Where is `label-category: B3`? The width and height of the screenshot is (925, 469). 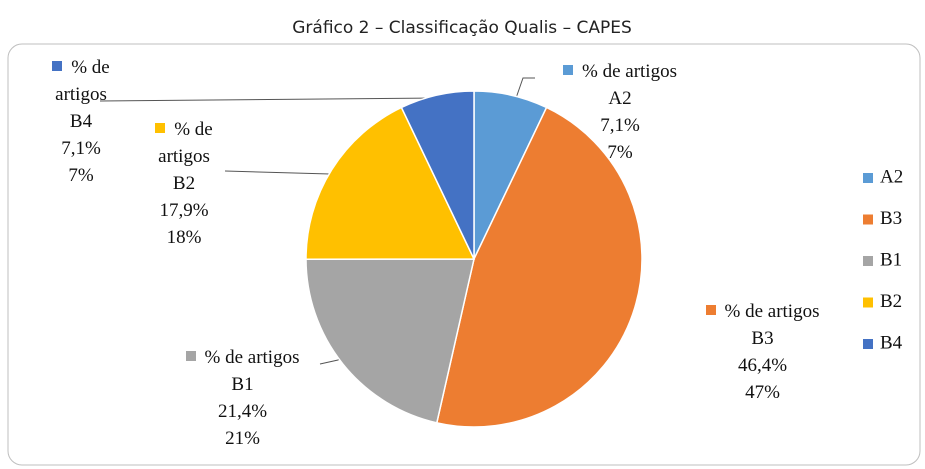
label-category: B3 is located at coordinates (762, 338).